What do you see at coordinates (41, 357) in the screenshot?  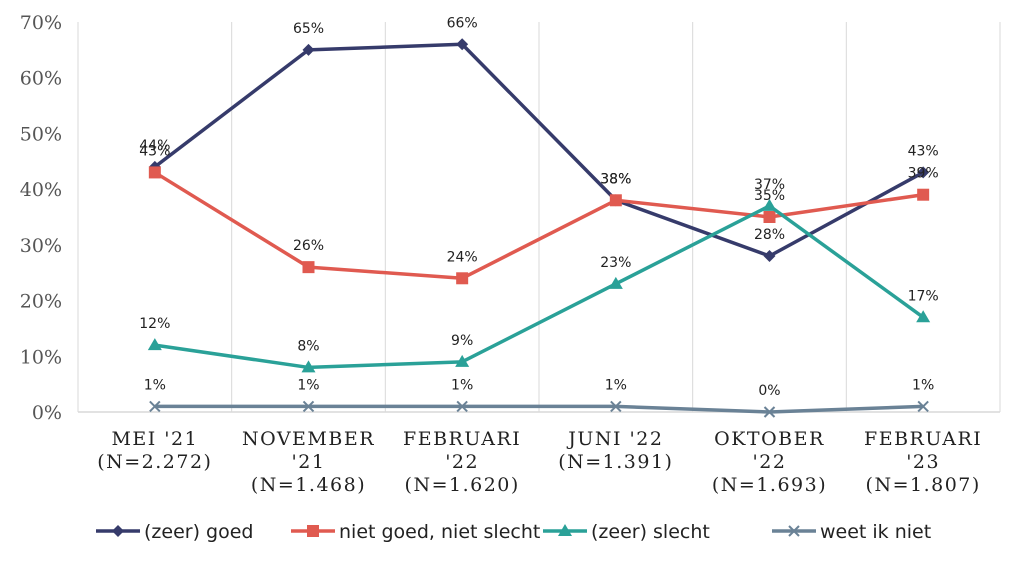 I see `y-tick-label: 10%` at bounding box center [41, 357].